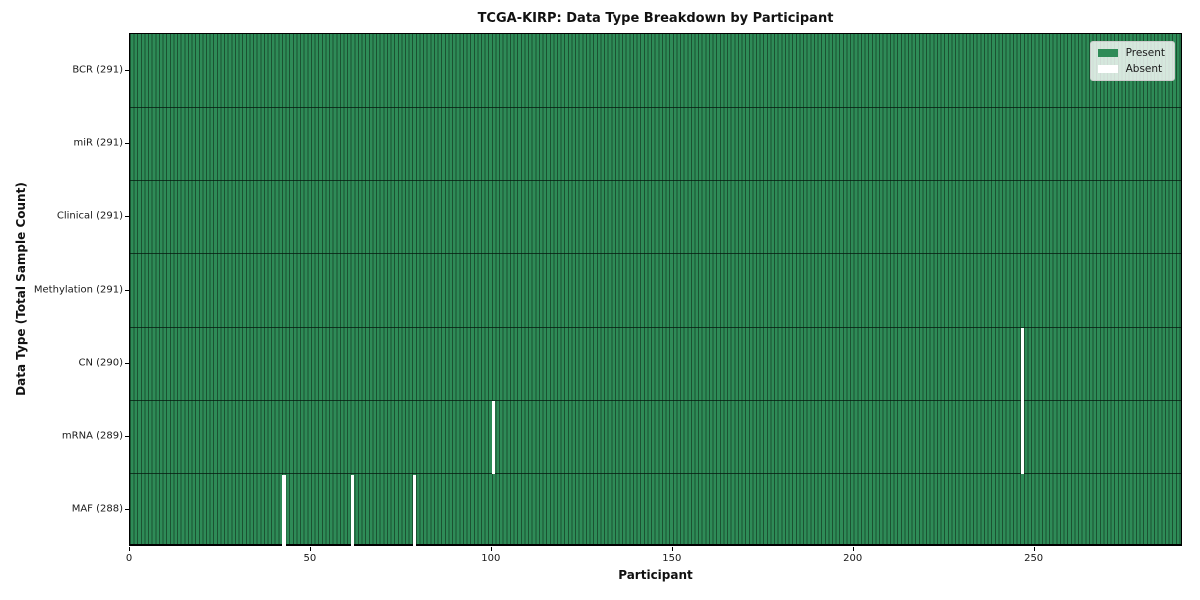 This screenshot has height=600, width=1200. What do you see at coordinates (853, 558) in the screenshot?
I see `x-tick-label: 200` at bounding box center [853, 558].